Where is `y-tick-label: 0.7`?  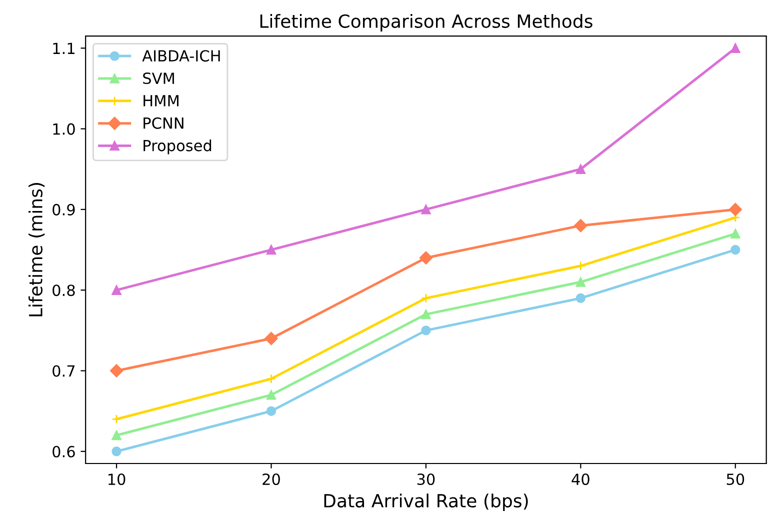 y-tick-label: 0.7 is located at coordinates (63, 371).